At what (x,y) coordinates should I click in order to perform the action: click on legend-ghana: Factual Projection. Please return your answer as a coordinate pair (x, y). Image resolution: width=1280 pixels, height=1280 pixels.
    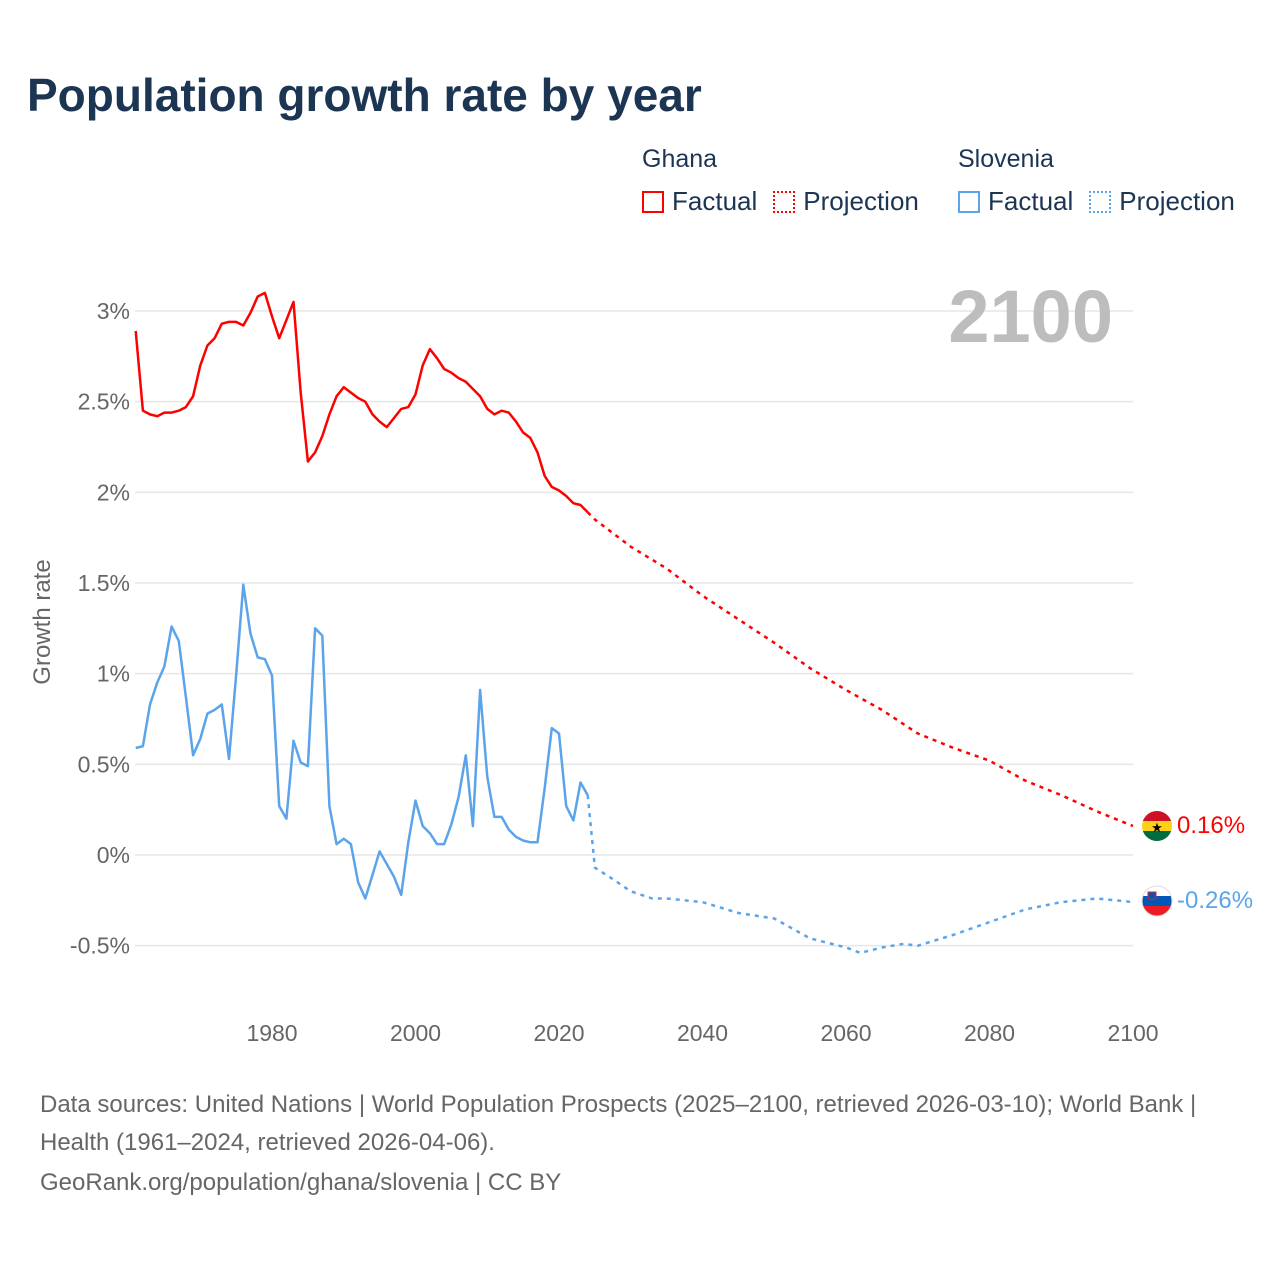
    Looking at the image, I should click on (788, 201).